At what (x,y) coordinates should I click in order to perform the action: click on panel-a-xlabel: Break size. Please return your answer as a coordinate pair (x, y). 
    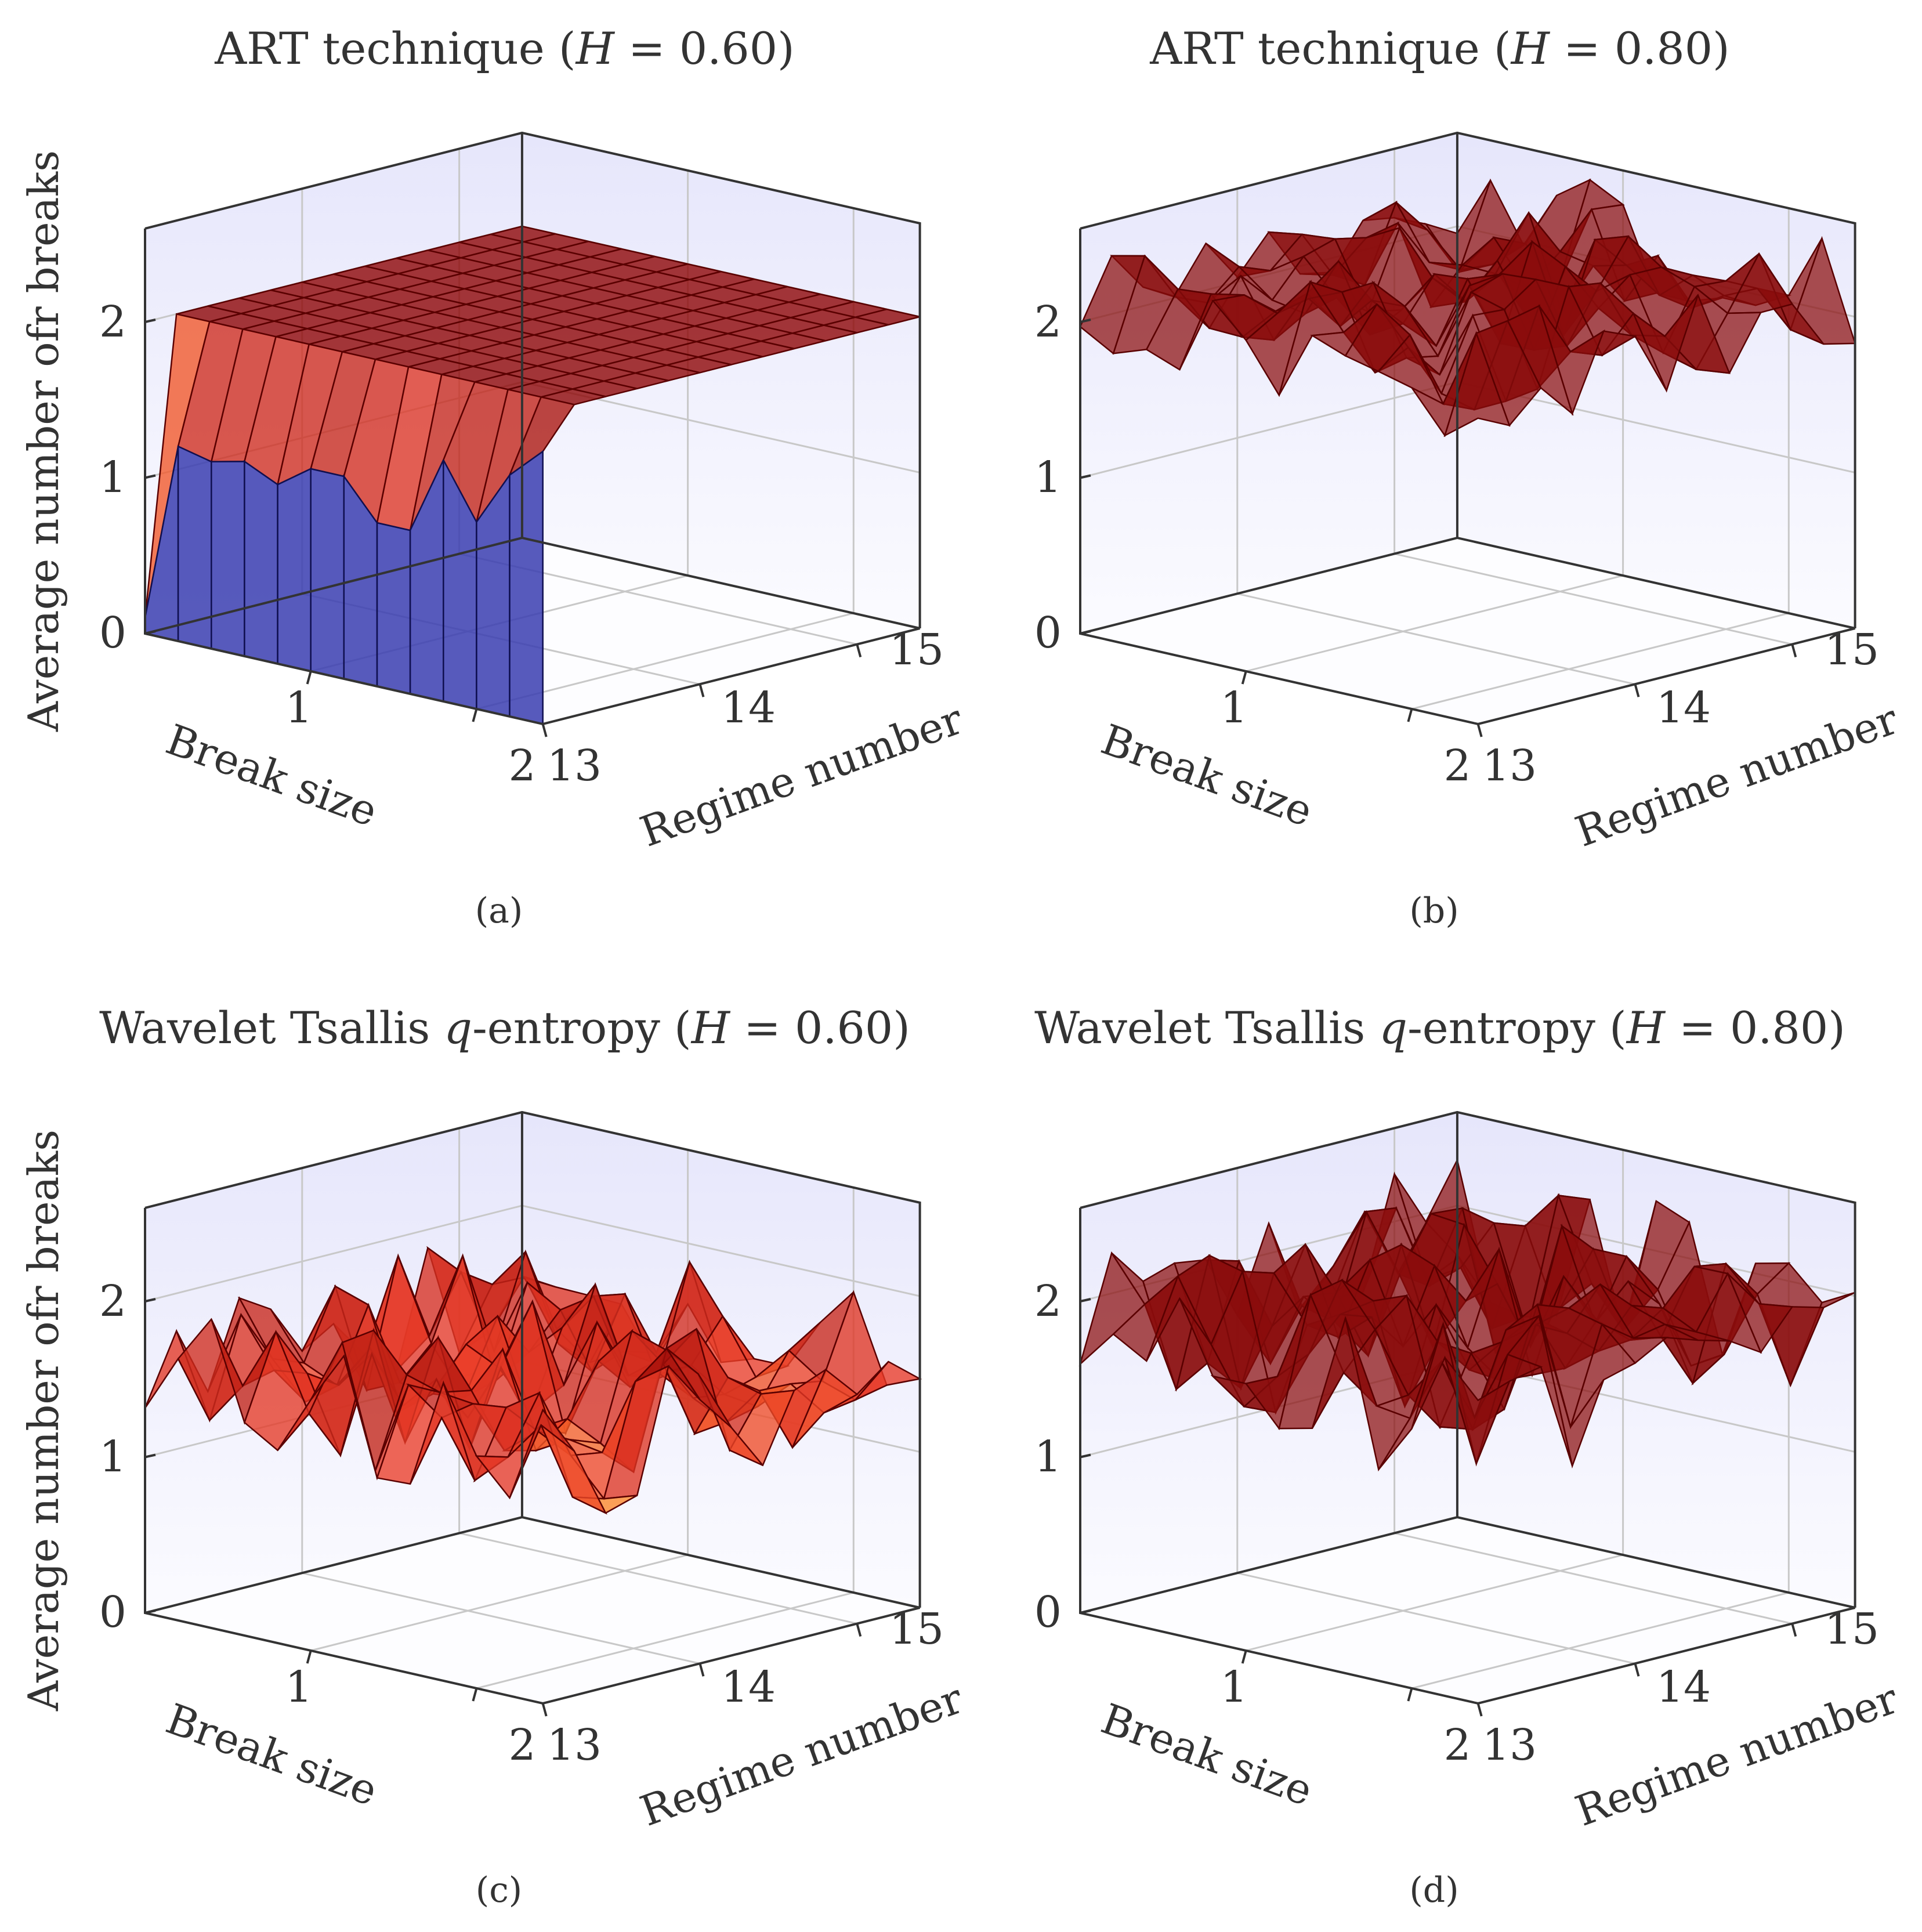
    Looking at the image, I should click on (272, 775).